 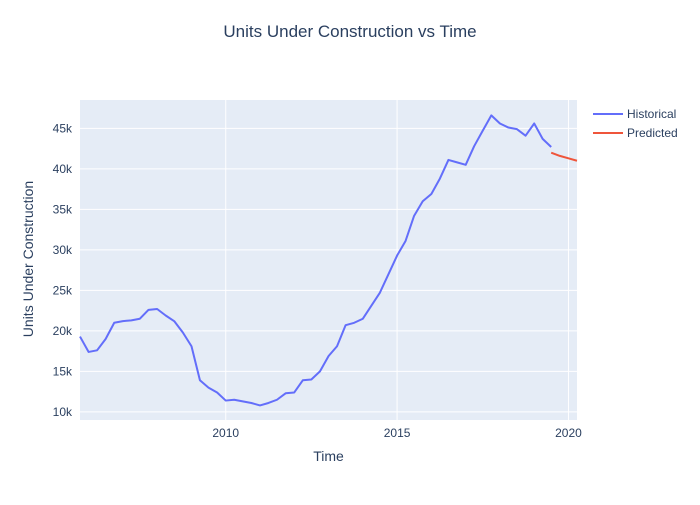 What do you see at coordinates (652, 133) in the screenshot?
I see `legend-label-predicted: Predicted` at bounding box center [652, 133].